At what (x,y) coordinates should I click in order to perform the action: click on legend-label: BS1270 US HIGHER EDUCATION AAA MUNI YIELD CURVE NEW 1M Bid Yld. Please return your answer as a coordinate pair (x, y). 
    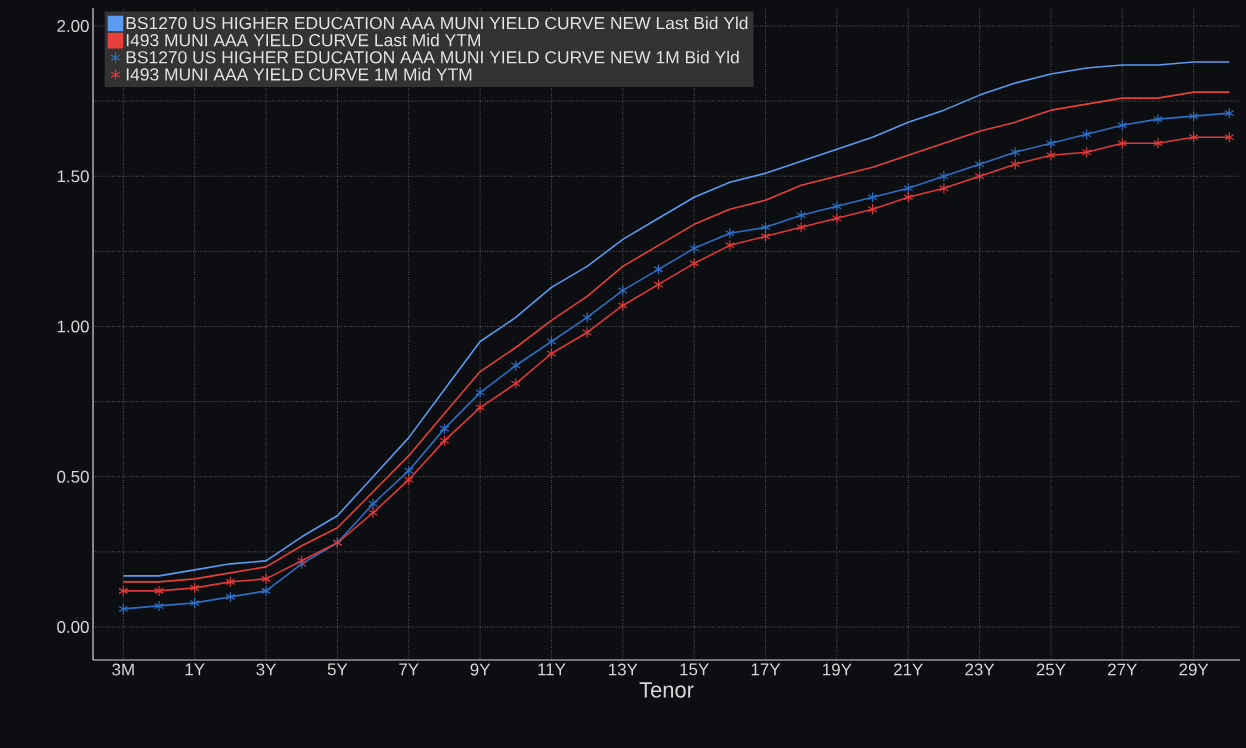
    Looking at the image, I should click on (432, 57).